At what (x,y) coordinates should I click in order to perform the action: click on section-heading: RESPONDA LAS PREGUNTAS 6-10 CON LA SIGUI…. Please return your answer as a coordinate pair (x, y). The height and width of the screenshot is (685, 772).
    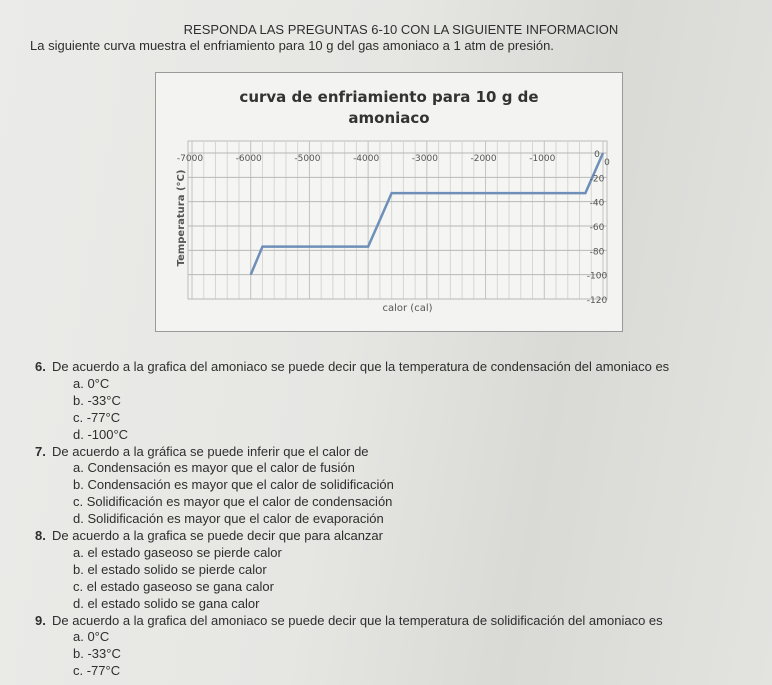
    Looking at the image, I should click on (401, 29).